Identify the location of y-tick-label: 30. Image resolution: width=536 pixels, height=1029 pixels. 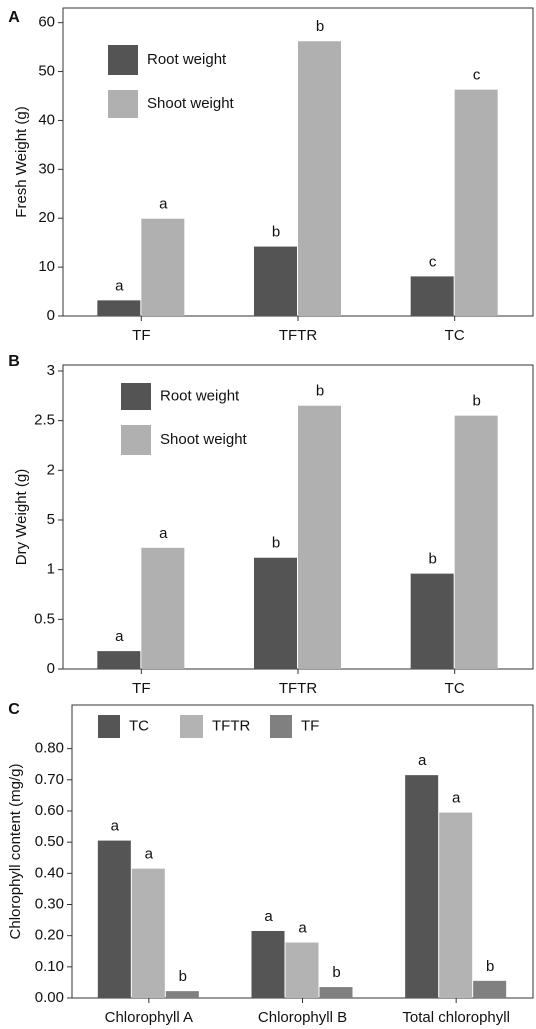
(46, 168).